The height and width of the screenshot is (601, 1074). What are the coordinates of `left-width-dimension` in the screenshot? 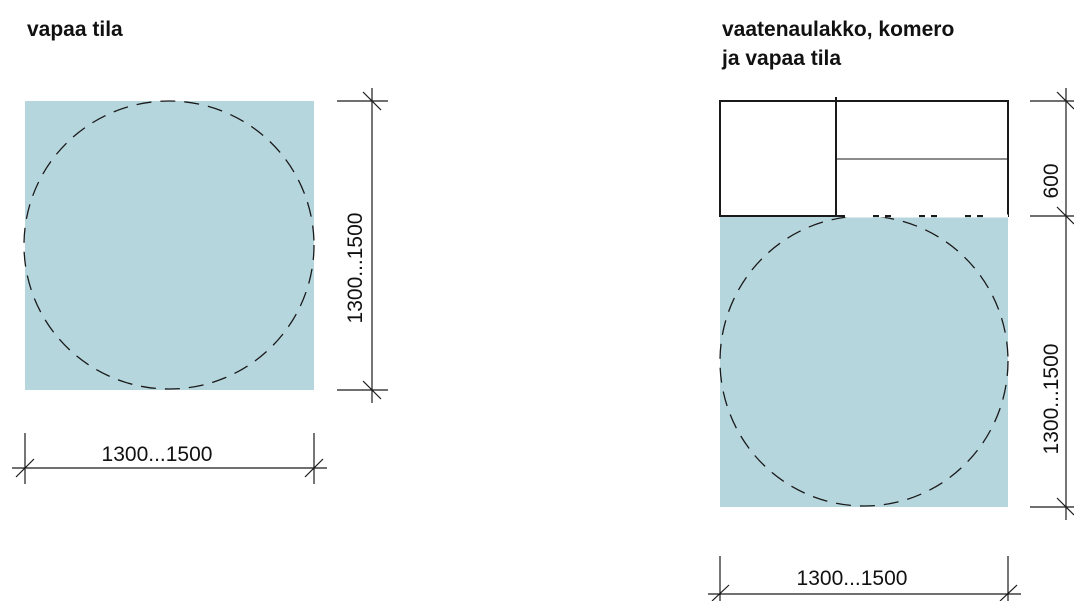 It's located at (169, 458).